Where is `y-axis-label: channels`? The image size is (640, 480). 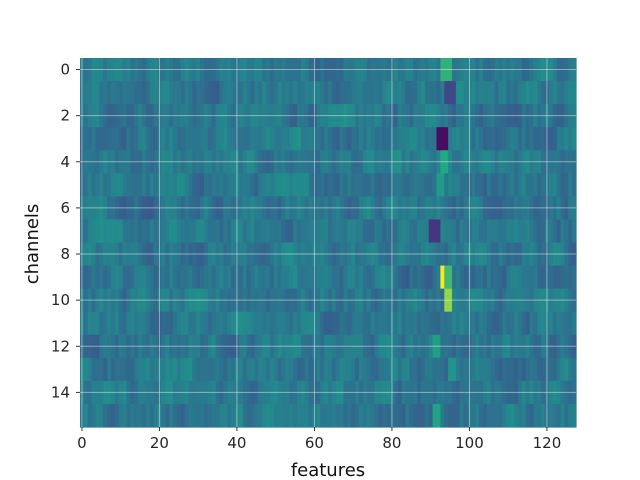
y-axis-label: channels is located at coordinates (32, 244).